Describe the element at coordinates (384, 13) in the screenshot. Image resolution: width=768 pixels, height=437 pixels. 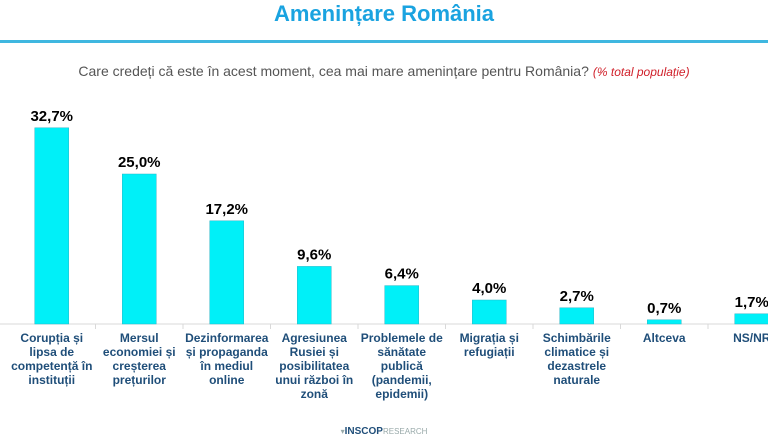
I see `chart-title: Amenințare România` at that location.